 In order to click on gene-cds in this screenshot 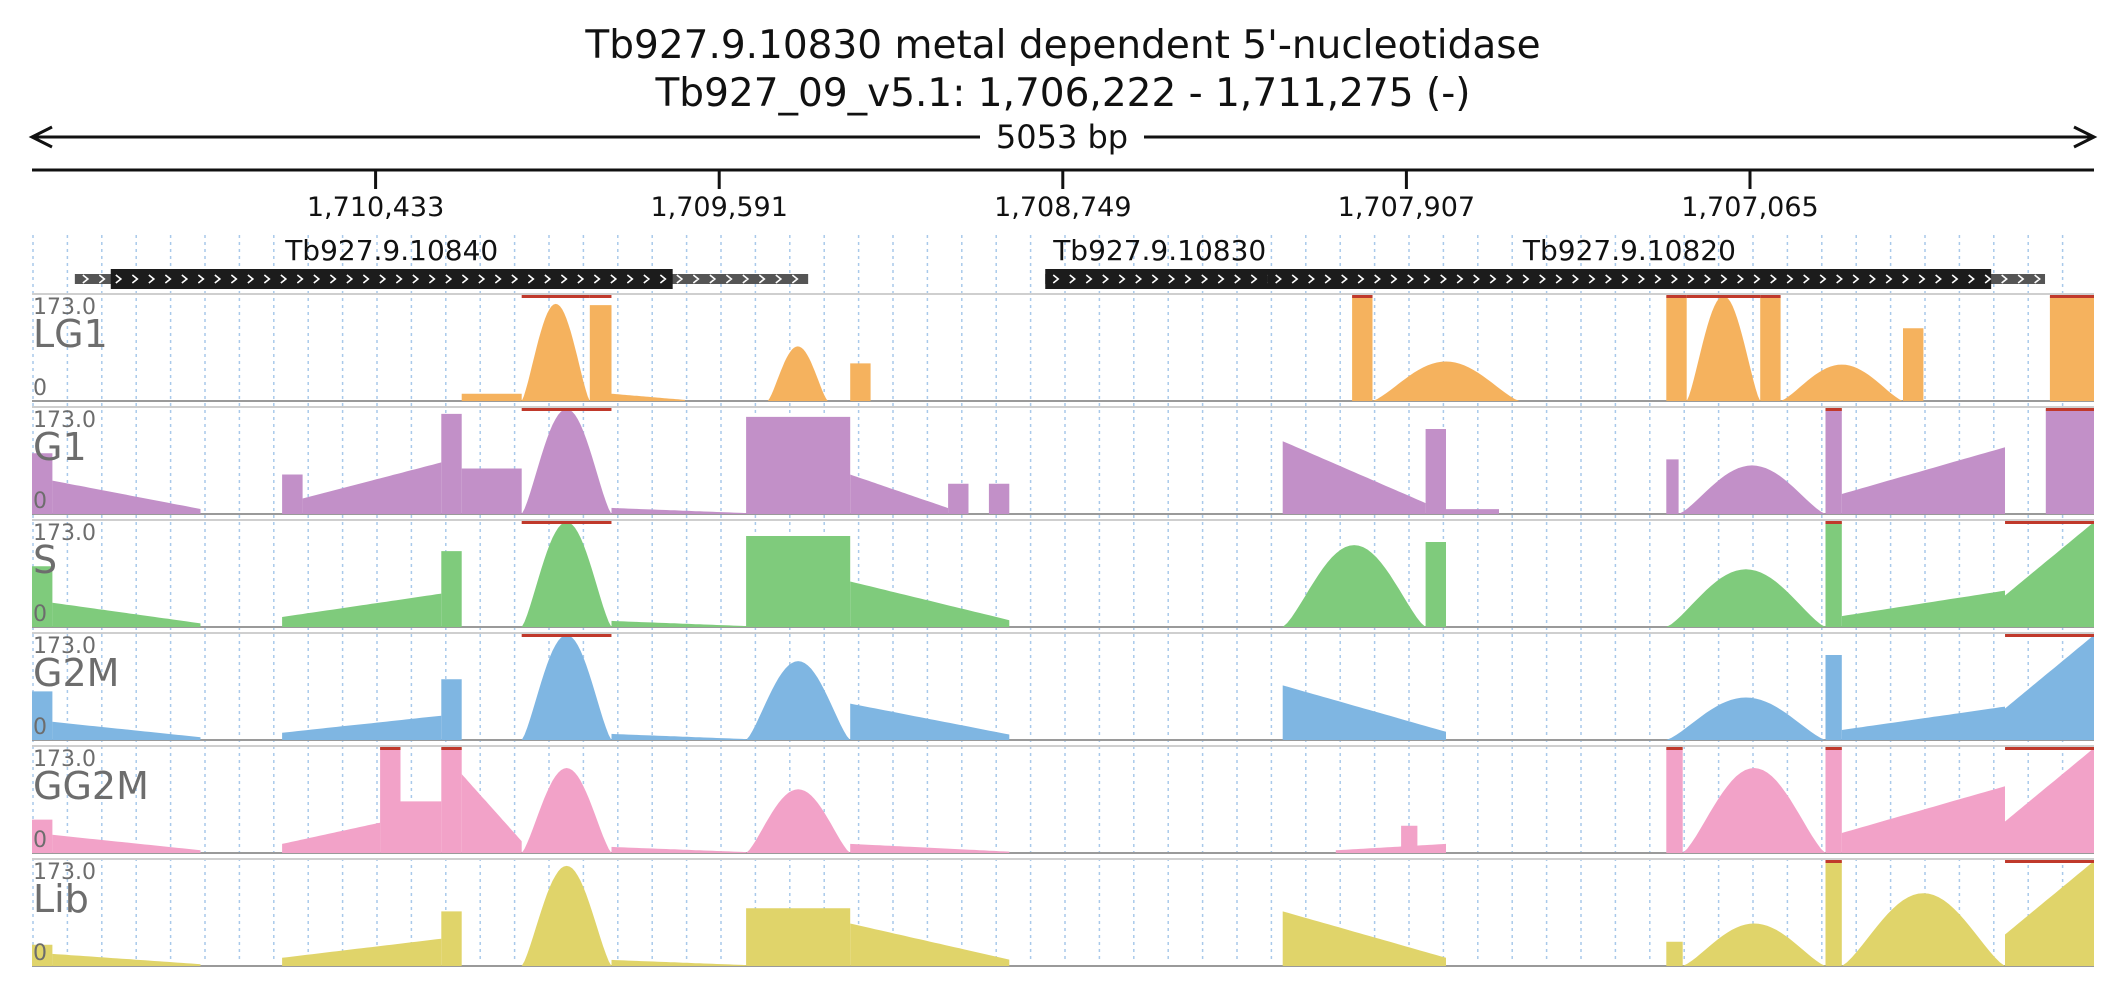, I will do `click(391, 279)`.